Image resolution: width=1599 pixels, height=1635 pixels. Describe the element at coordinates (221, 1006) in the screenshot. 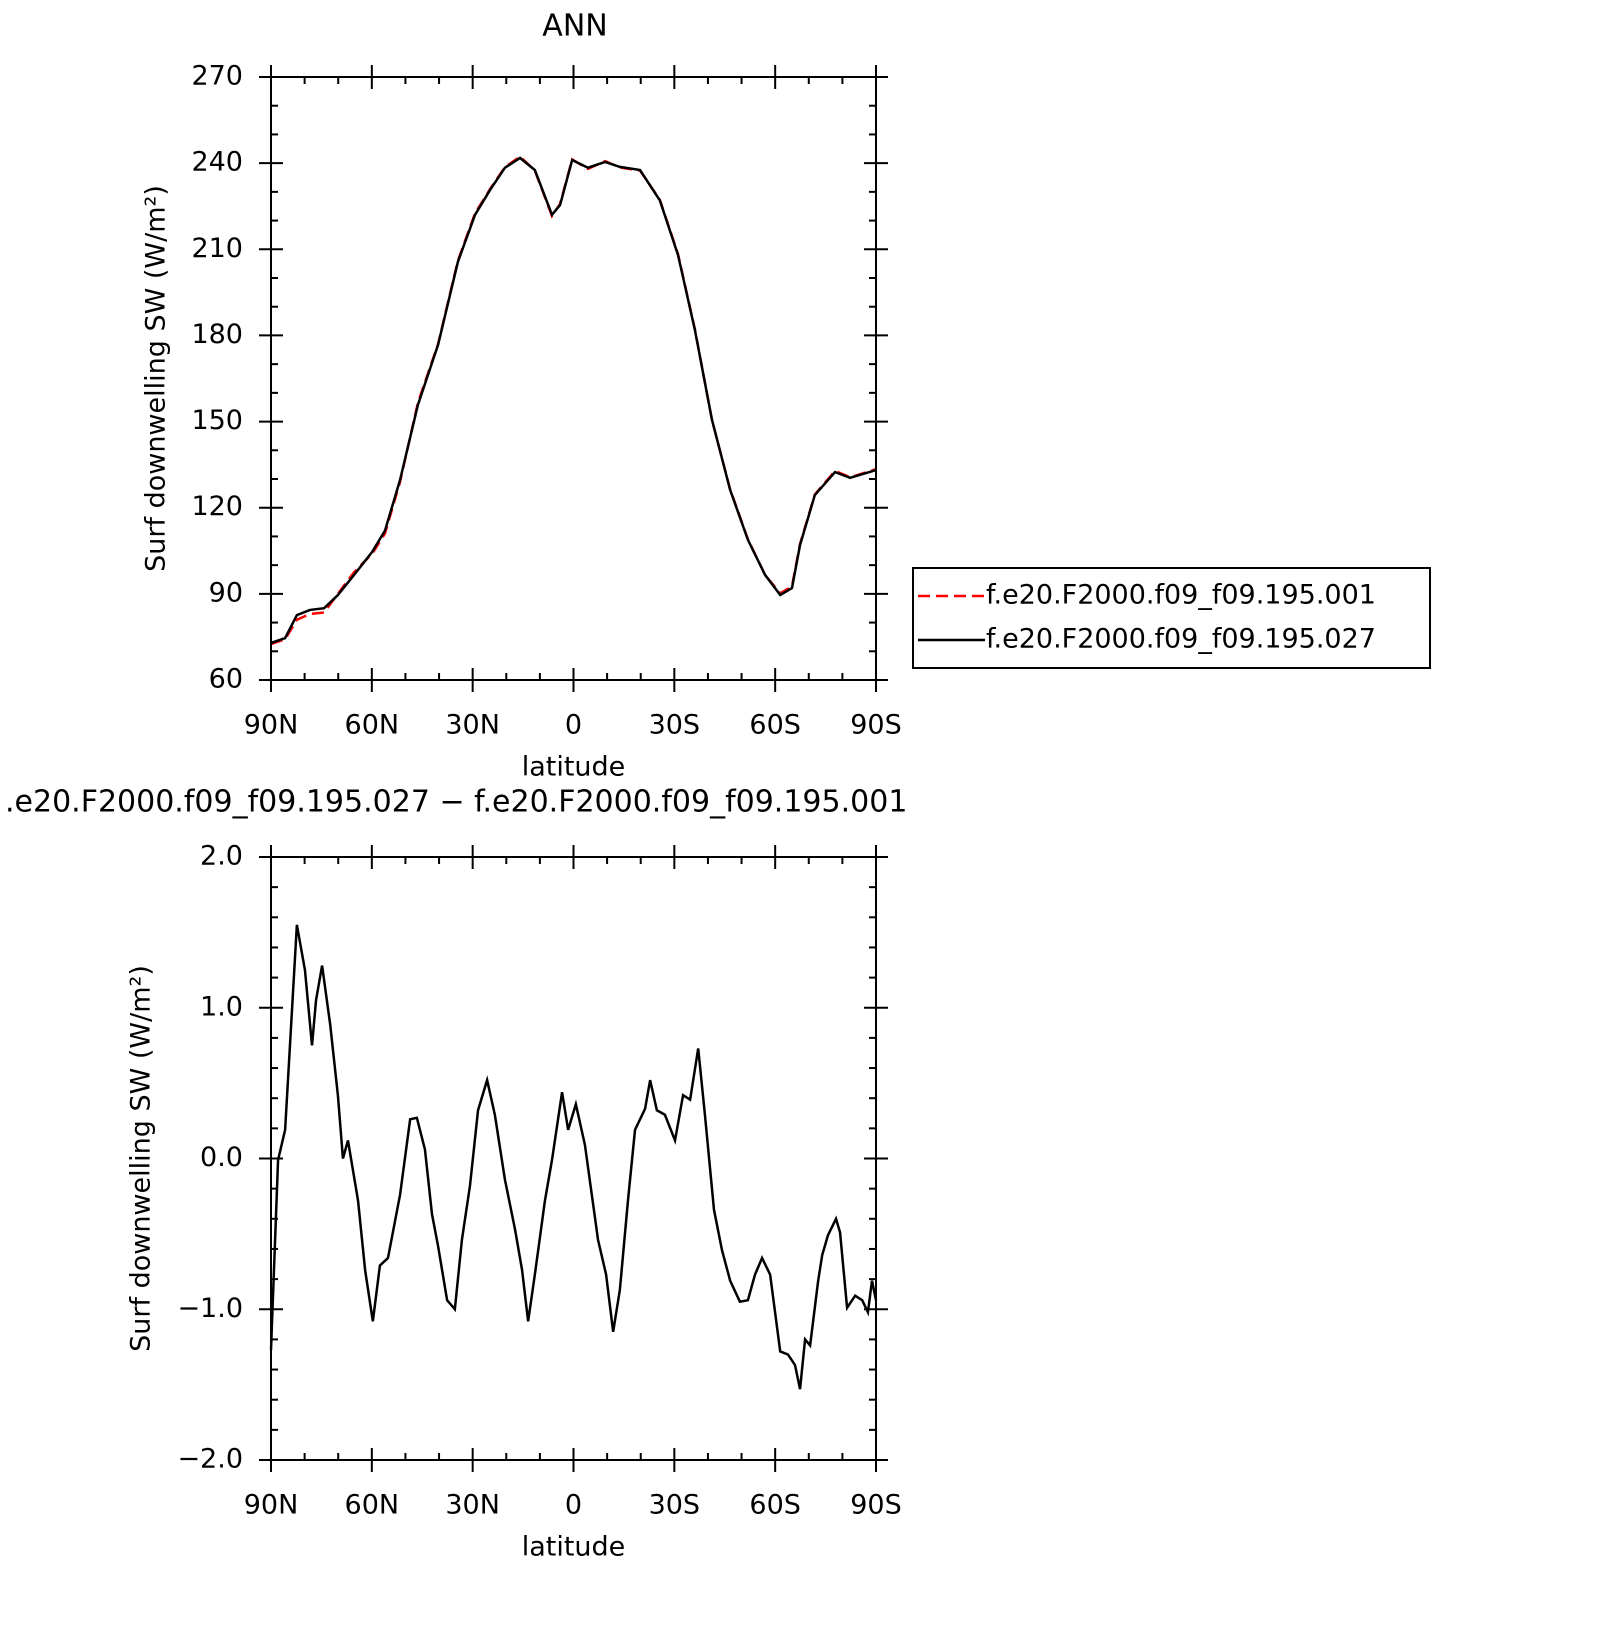

I see `y-tick-label: 1.0` at that location.